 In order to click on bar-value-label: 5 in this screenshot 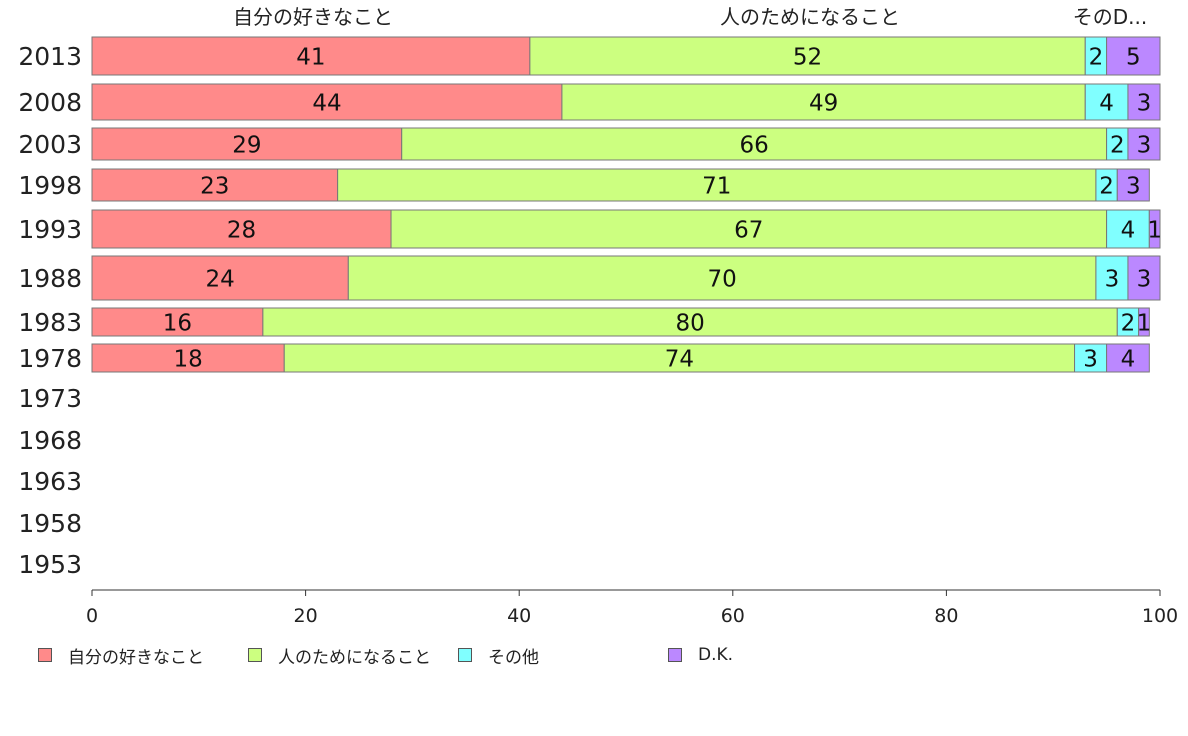, I will do `click(1133, 57)`.